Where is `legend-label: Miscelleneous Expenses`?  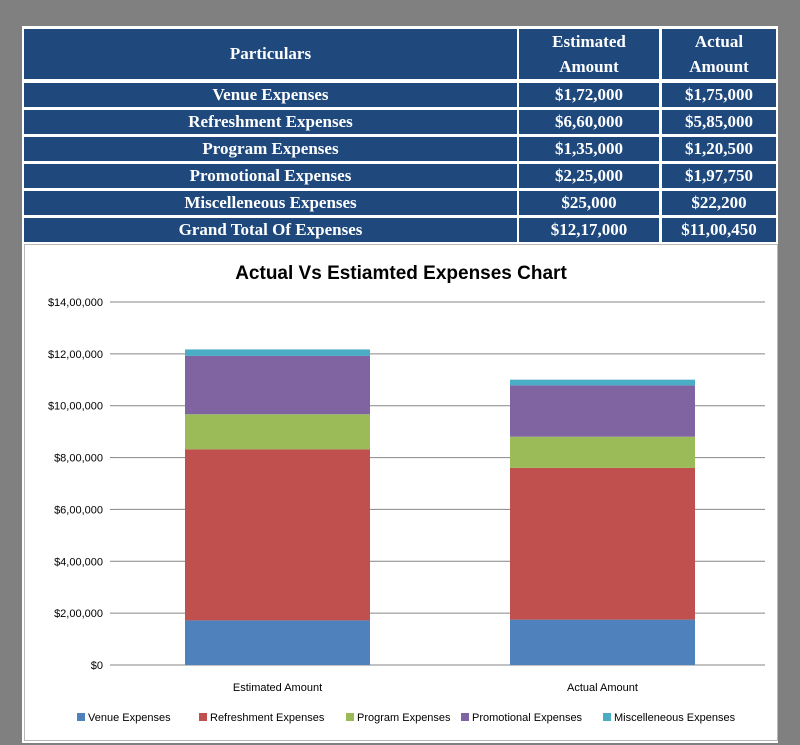
legend-label: Miscelleneous Expenses is located at coordinates (675, 718).